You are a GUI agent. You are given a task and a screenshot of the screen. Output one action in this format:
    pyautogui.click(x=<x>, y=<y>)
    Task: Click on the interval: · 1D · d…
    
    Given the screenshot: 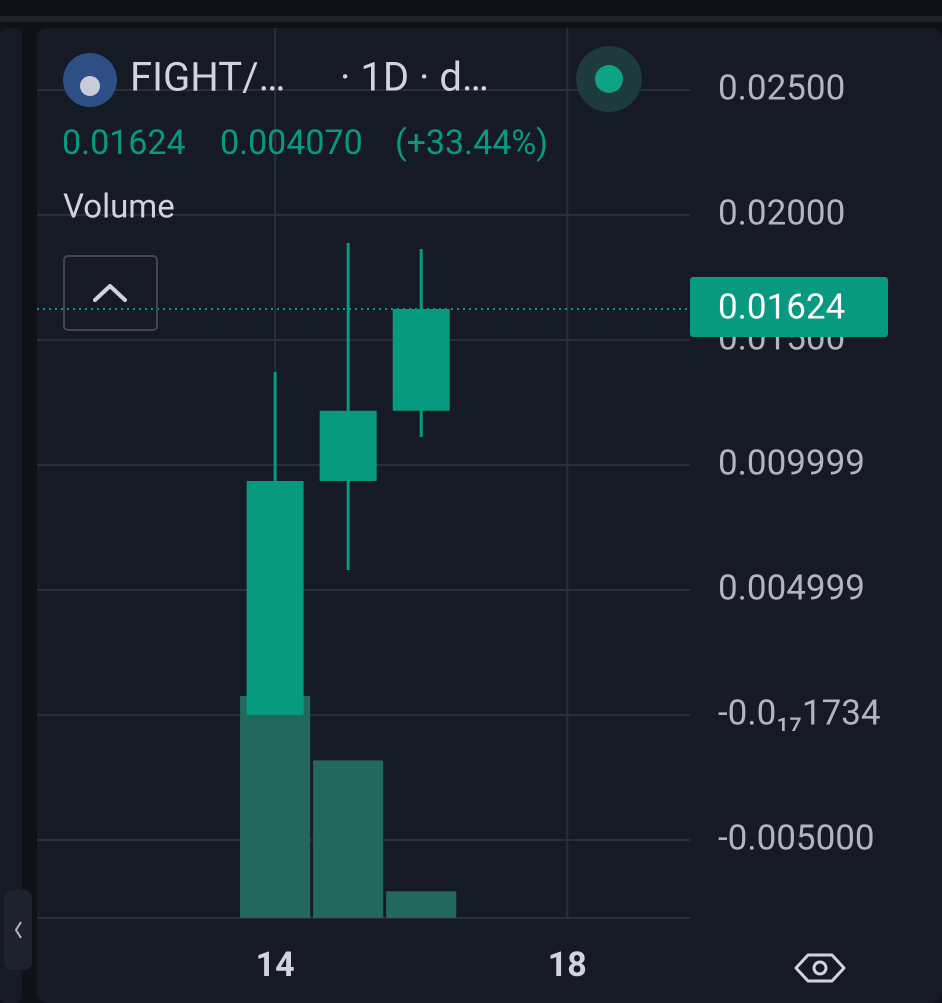 What is the action you would take?
    pyautogui.click(x=414, y=77)
    